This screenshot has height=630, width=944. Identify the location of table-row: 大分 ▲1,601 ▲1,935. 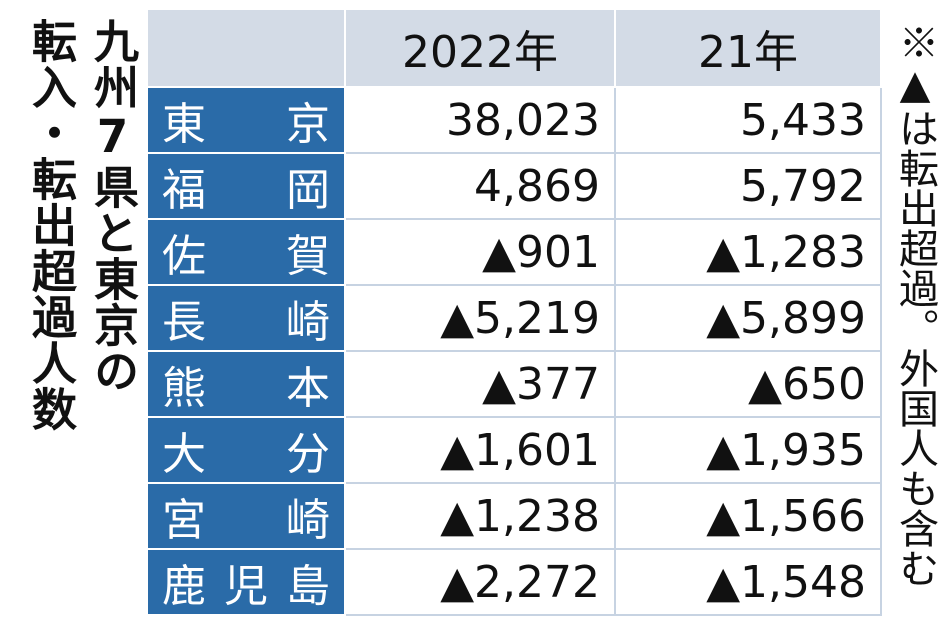
(514, 450).